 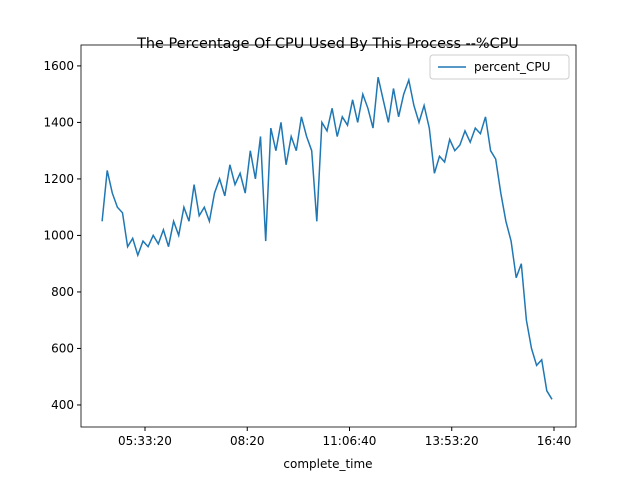 What do you see at coordinates (350, 441) in the screenshot?
I see `x-tick-label: 11:06:40` at bounding box center [350, 441].